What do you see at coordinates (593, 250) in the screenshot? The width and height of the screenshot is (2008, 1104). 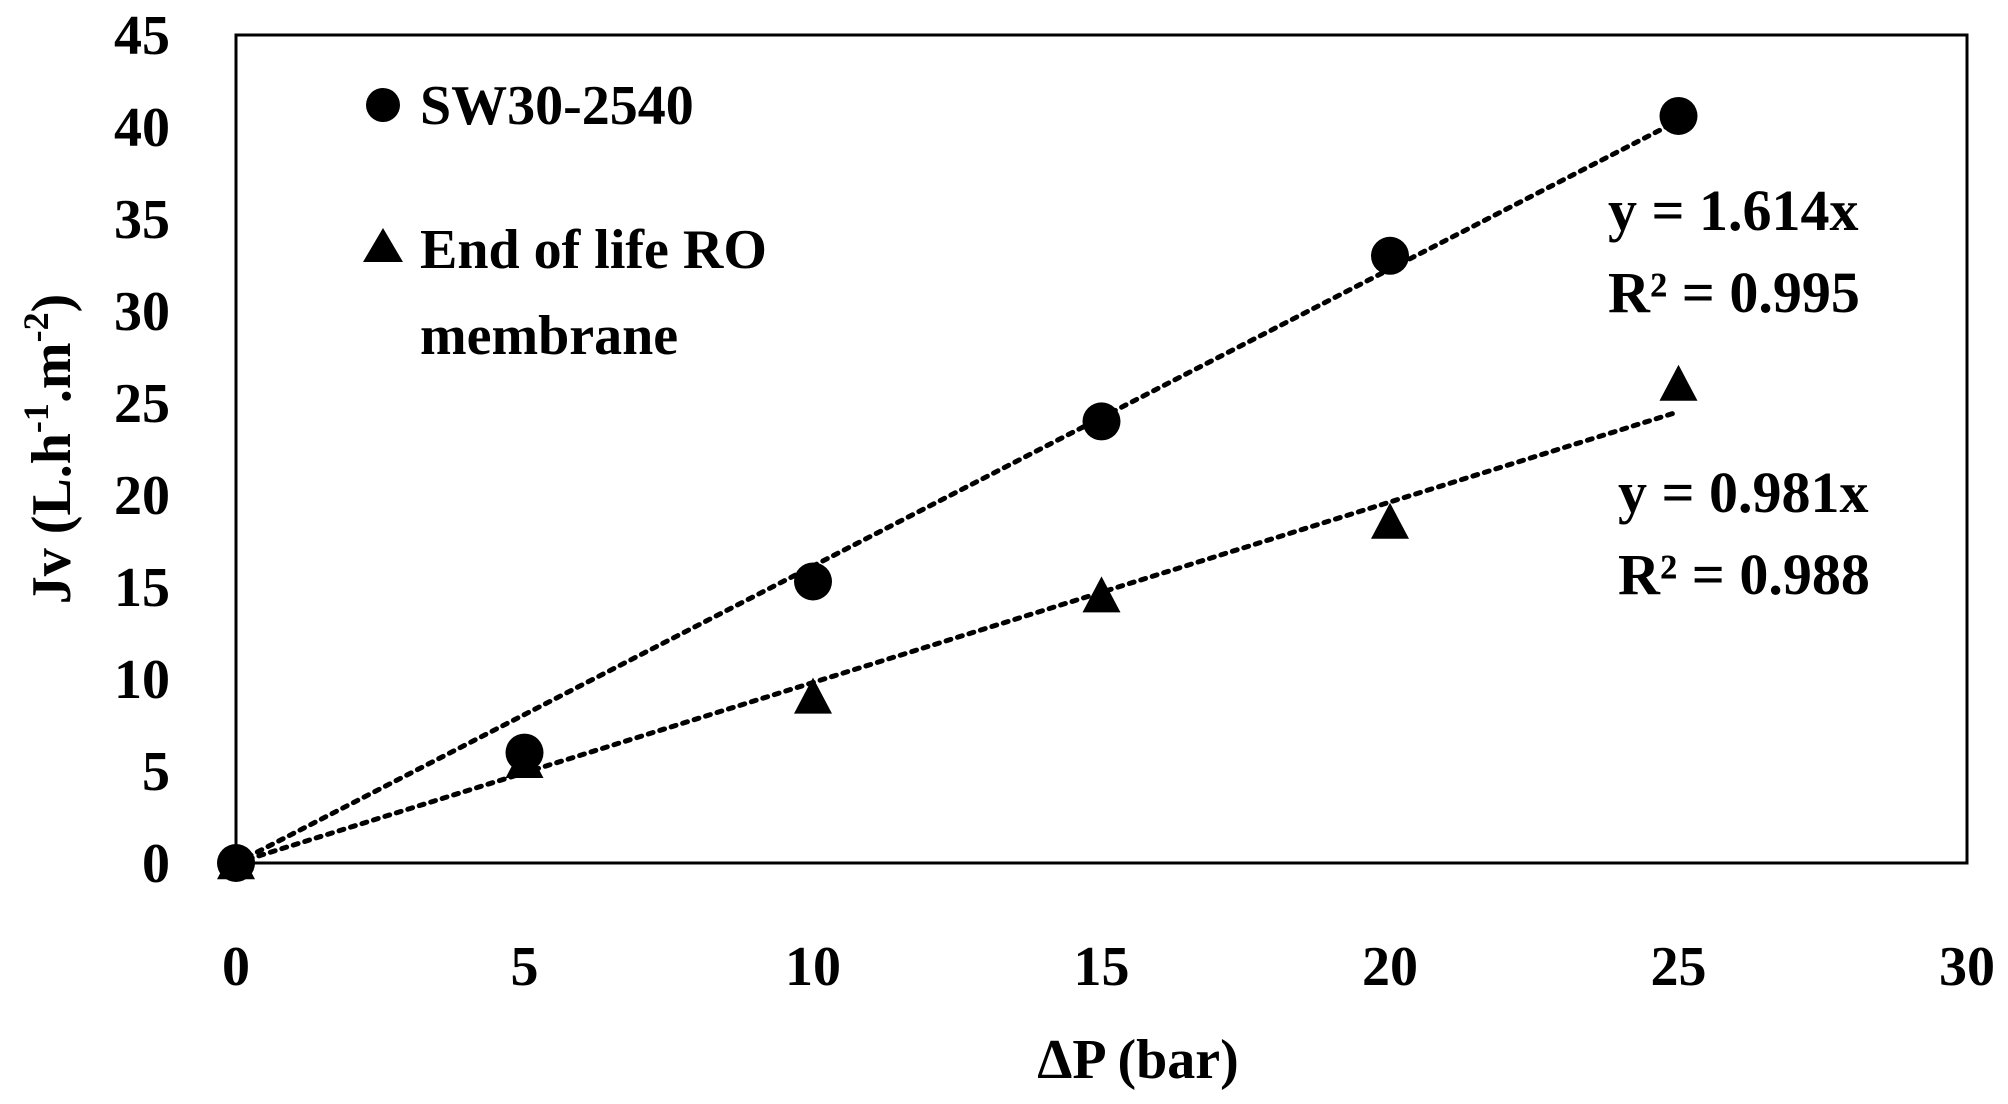 I see `legend-label-eol-line1: End of life RO` at bounding box center [593, 250].